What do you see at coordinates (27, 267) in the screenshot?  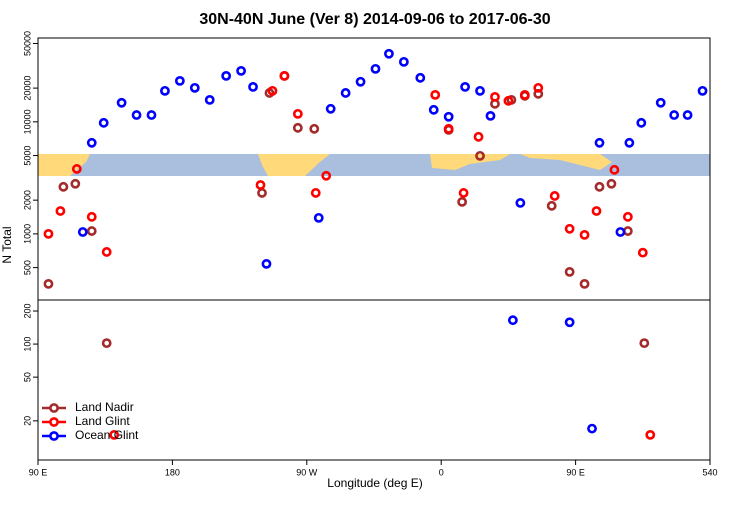 I see `y-tick-label: 500` at bounding box center [27, 267].